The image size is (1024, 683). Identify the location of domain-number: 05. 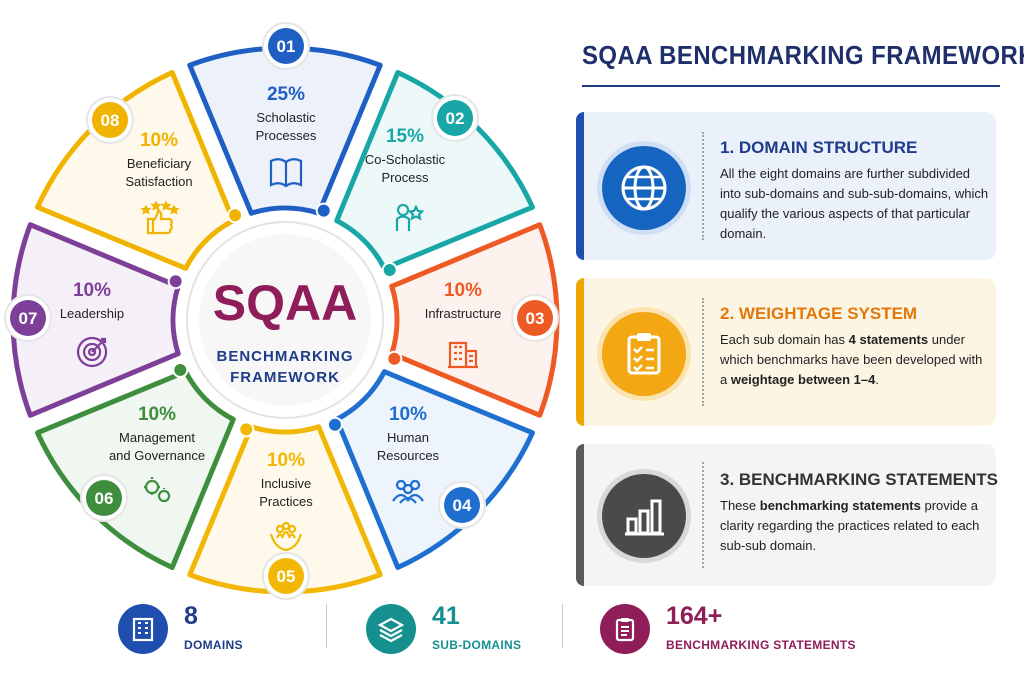
(286, 576).